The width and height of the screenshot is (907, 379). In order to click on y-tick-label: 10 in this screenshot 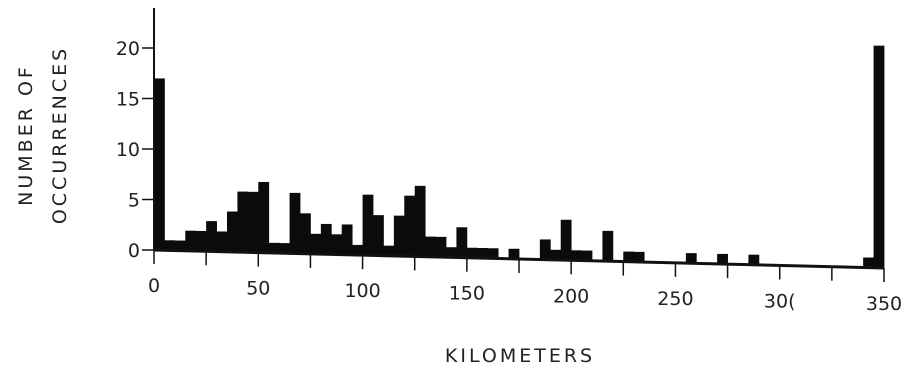, I will do `click(128, 150)`.